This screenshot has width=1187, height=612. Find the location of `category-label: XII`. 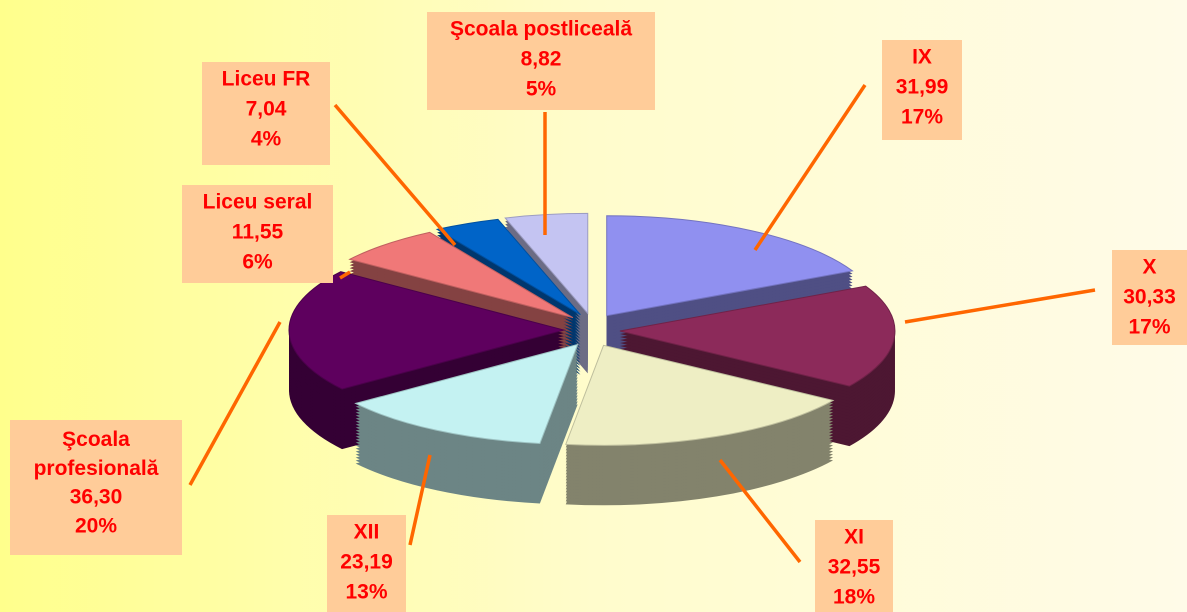

category-label: XII is located at coordinates (367, 532).